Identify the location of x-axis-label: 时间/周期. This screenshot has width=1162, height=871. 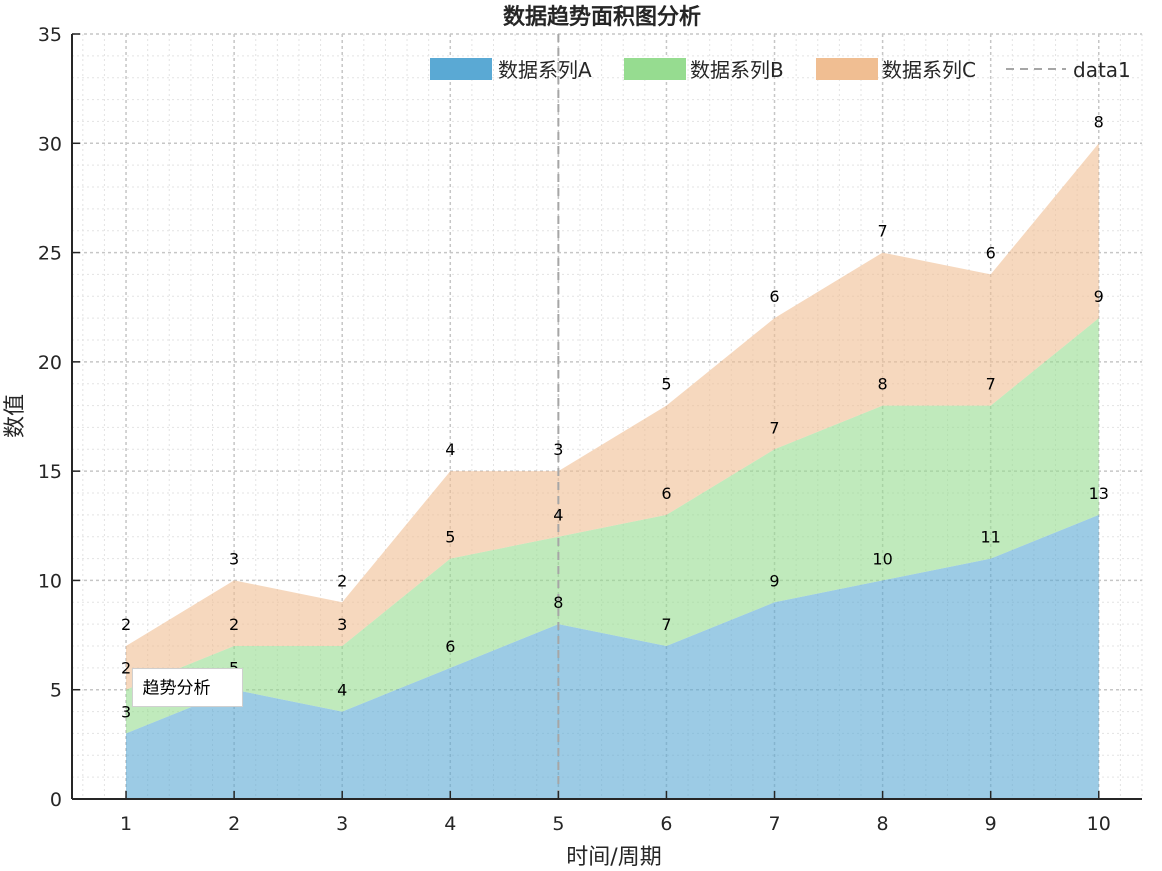
(613, 857).